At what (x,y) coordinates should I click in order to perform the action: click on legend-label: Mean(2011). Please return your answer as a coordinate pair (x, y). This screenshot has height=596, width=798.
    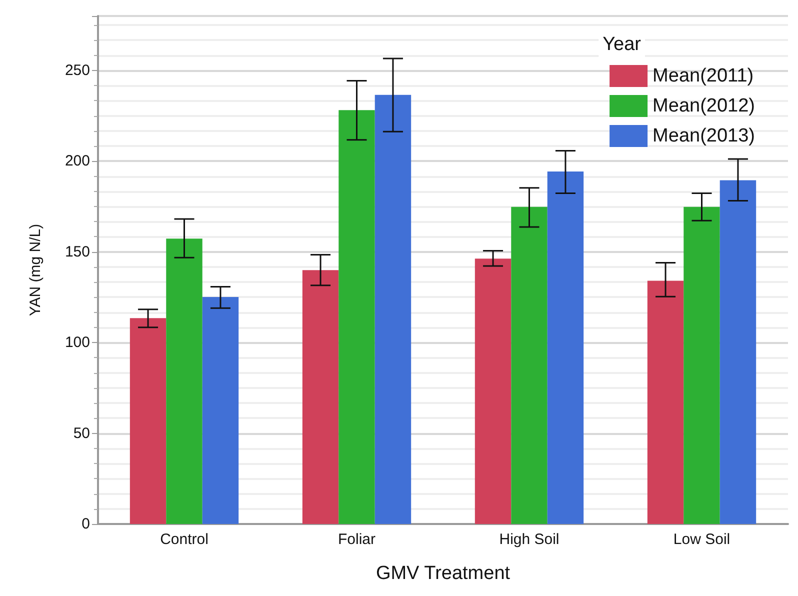
    Looking at the image, I should click on (703, 76).